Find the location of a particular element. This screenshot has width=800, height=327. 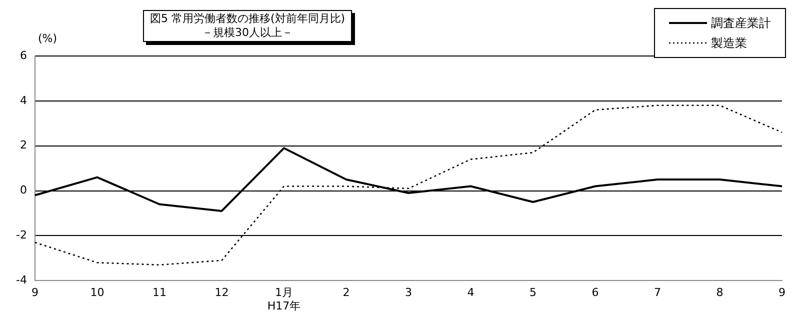

y-tick-label: 4 is located at coordinates (23, 100).